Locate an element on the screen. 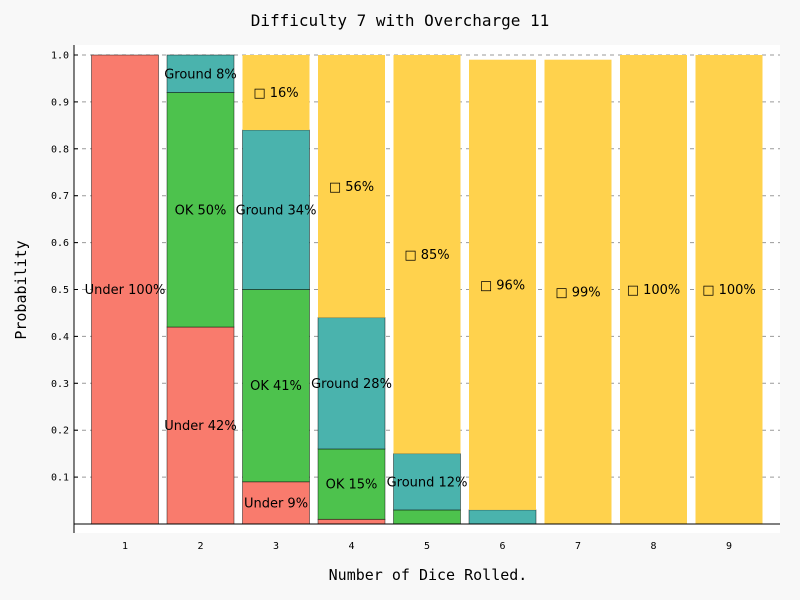 The width and height of the screenshot is (800, 600). x-tick-label: 3 is located at coordinates (276, 546).